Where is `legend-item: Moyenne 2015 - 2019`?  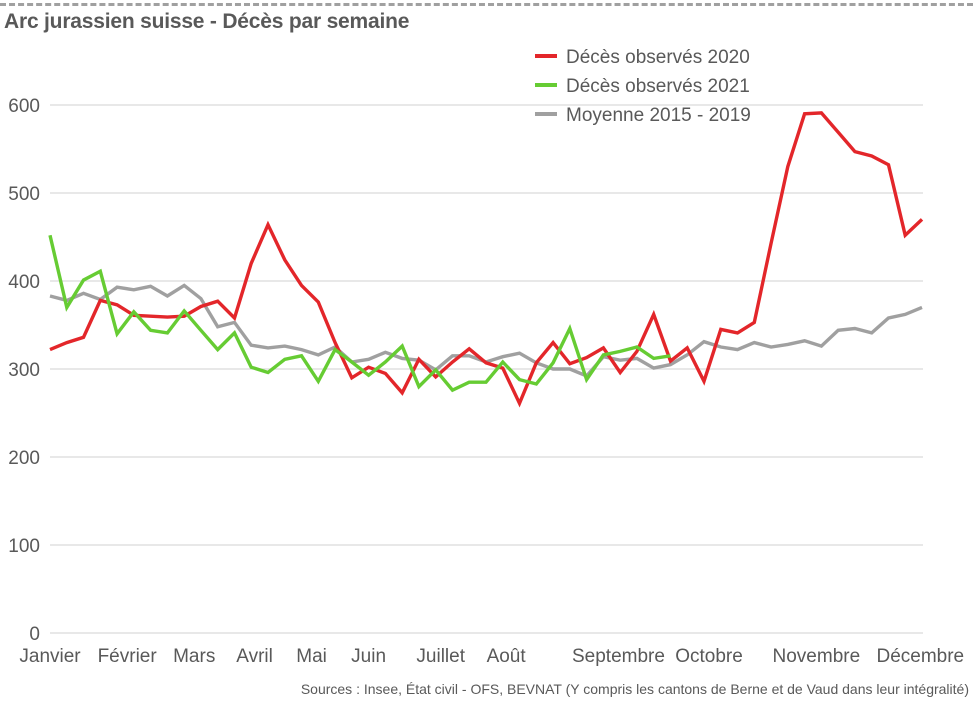 legend-item: Moyenne 2015 - 2019 is located at coordinates (643, 115).